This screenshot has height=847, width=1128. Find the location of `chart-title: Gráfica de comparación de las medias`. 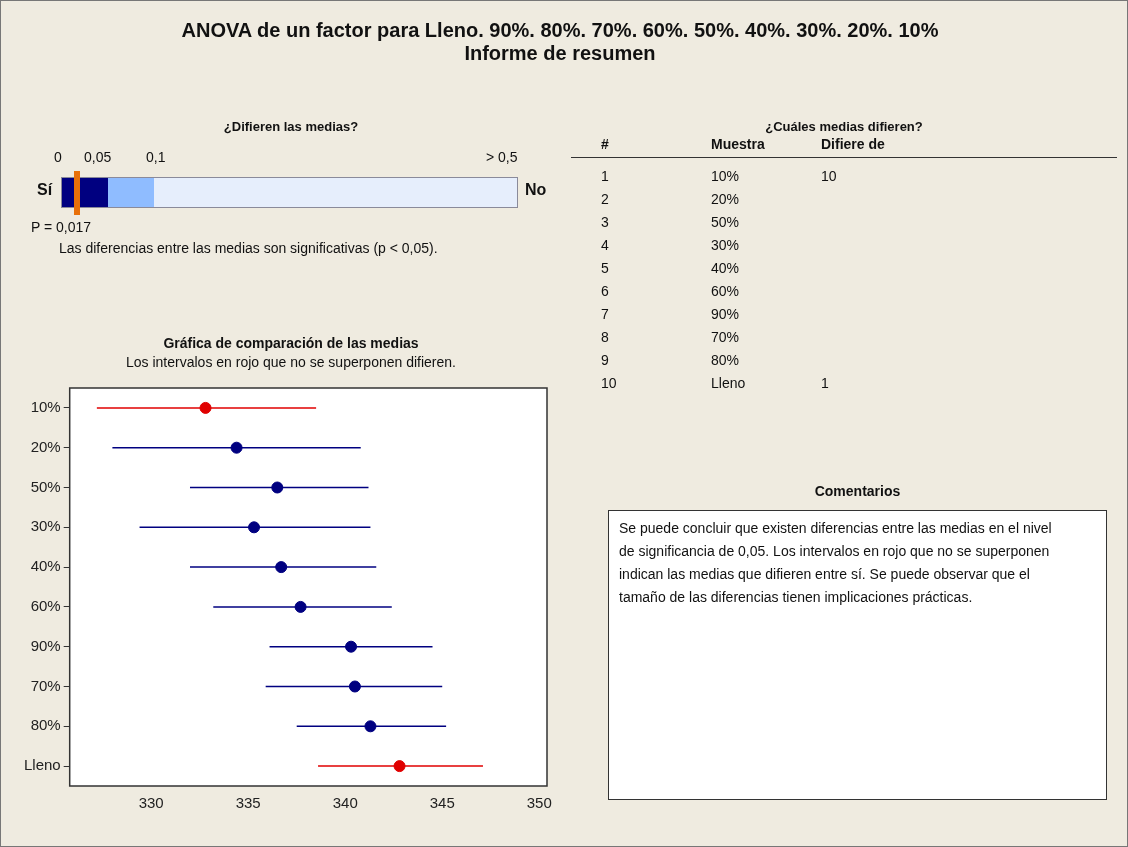

chart-title: Gráfica de comparación de las medias is located at coordinates (291, 343).